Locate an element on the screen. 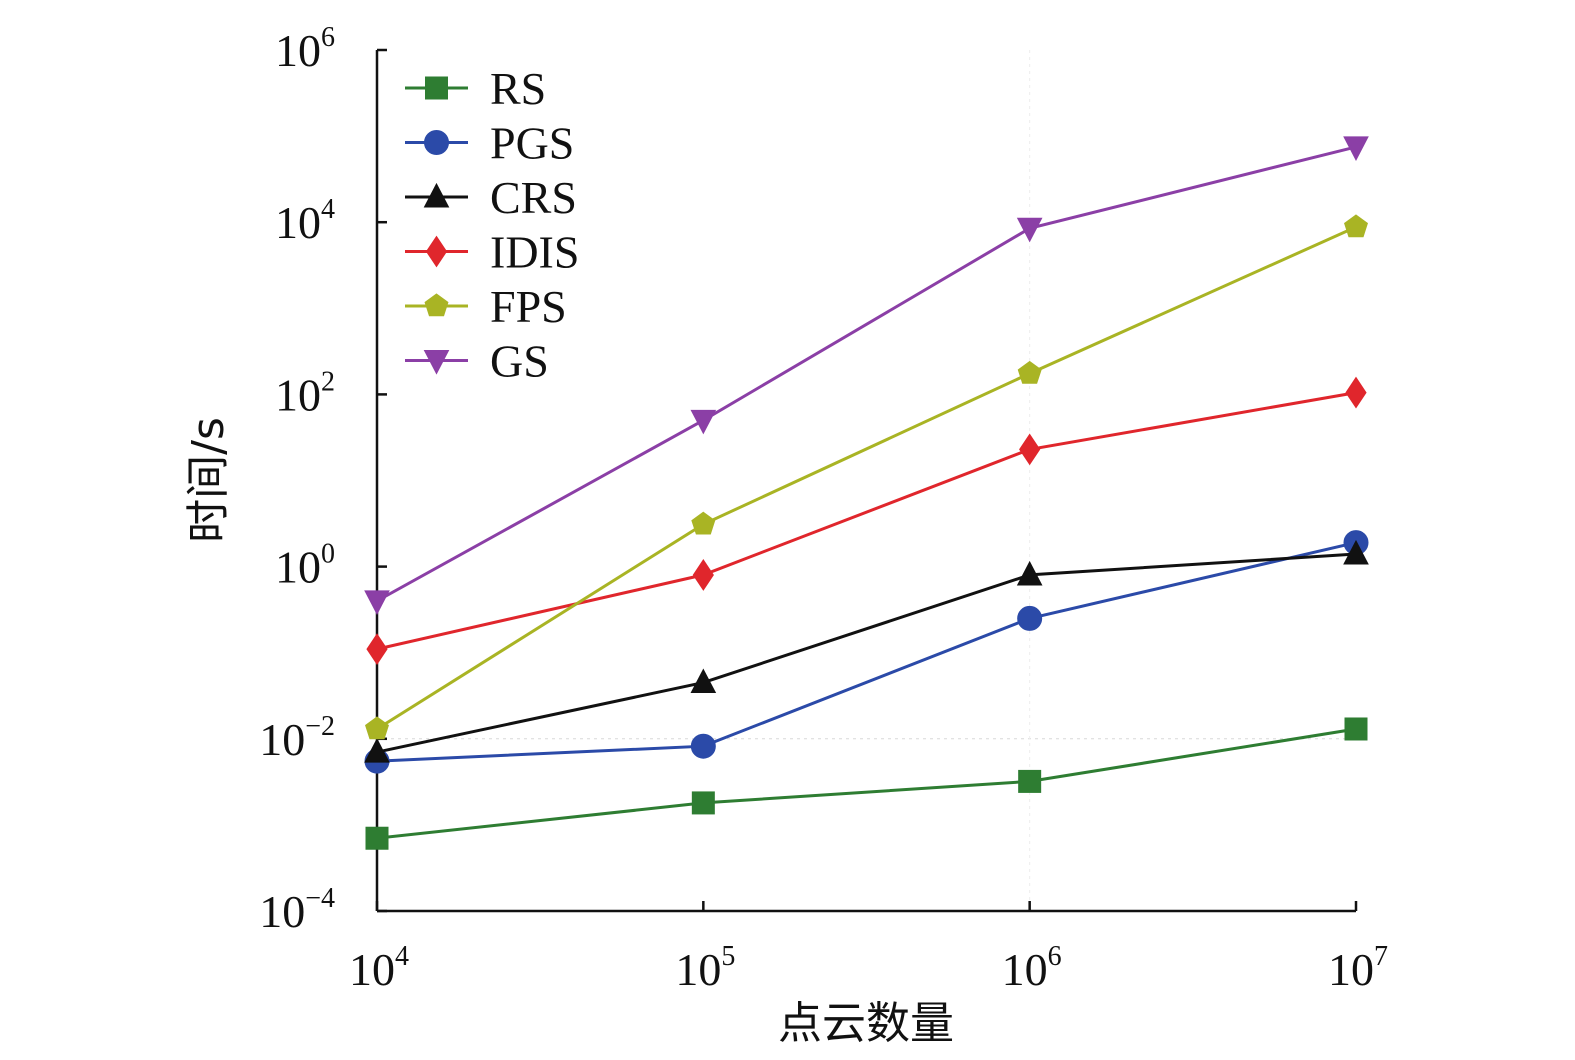 The image size is (1575, 1060). y-axis-title: 时间/s is located at coordinates (208, 480).